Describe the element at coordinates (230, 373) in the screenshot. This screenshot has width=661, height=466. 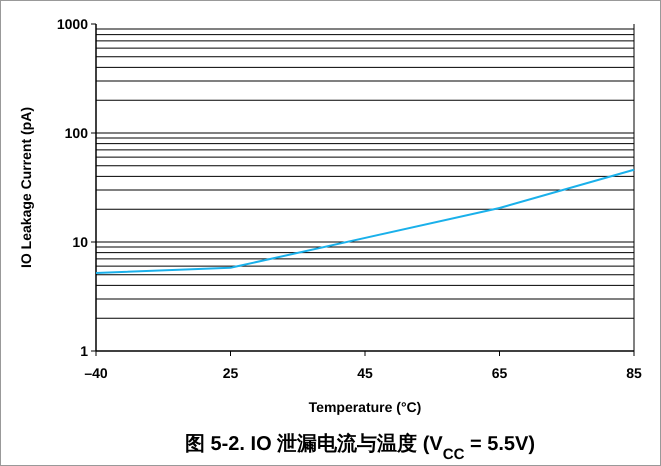
I see `x-tick-label: 25` at that location.